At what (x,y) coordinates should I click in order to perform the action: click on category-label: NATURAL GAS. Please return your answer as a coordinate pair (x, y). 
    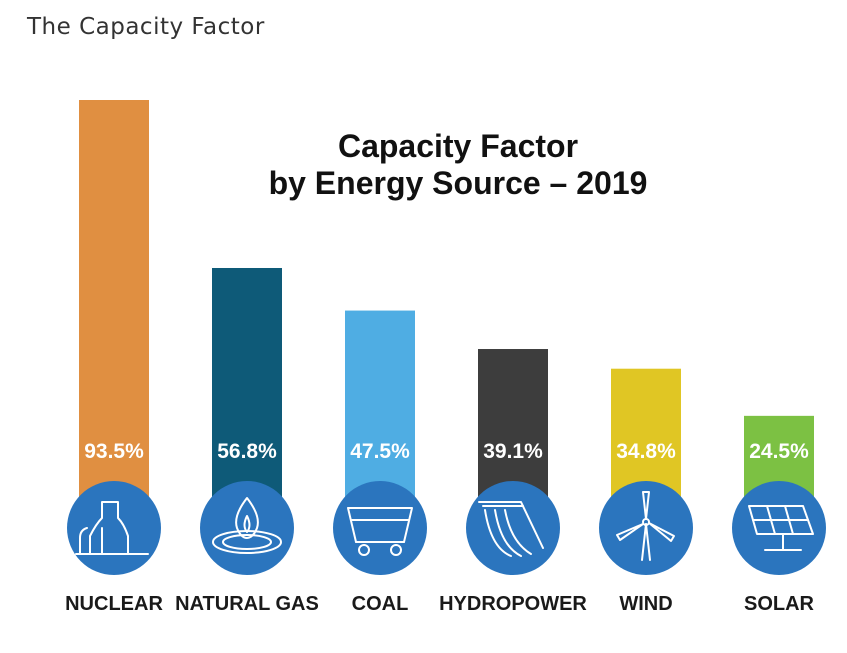
    Looking at the image, I should click on (247, 604).